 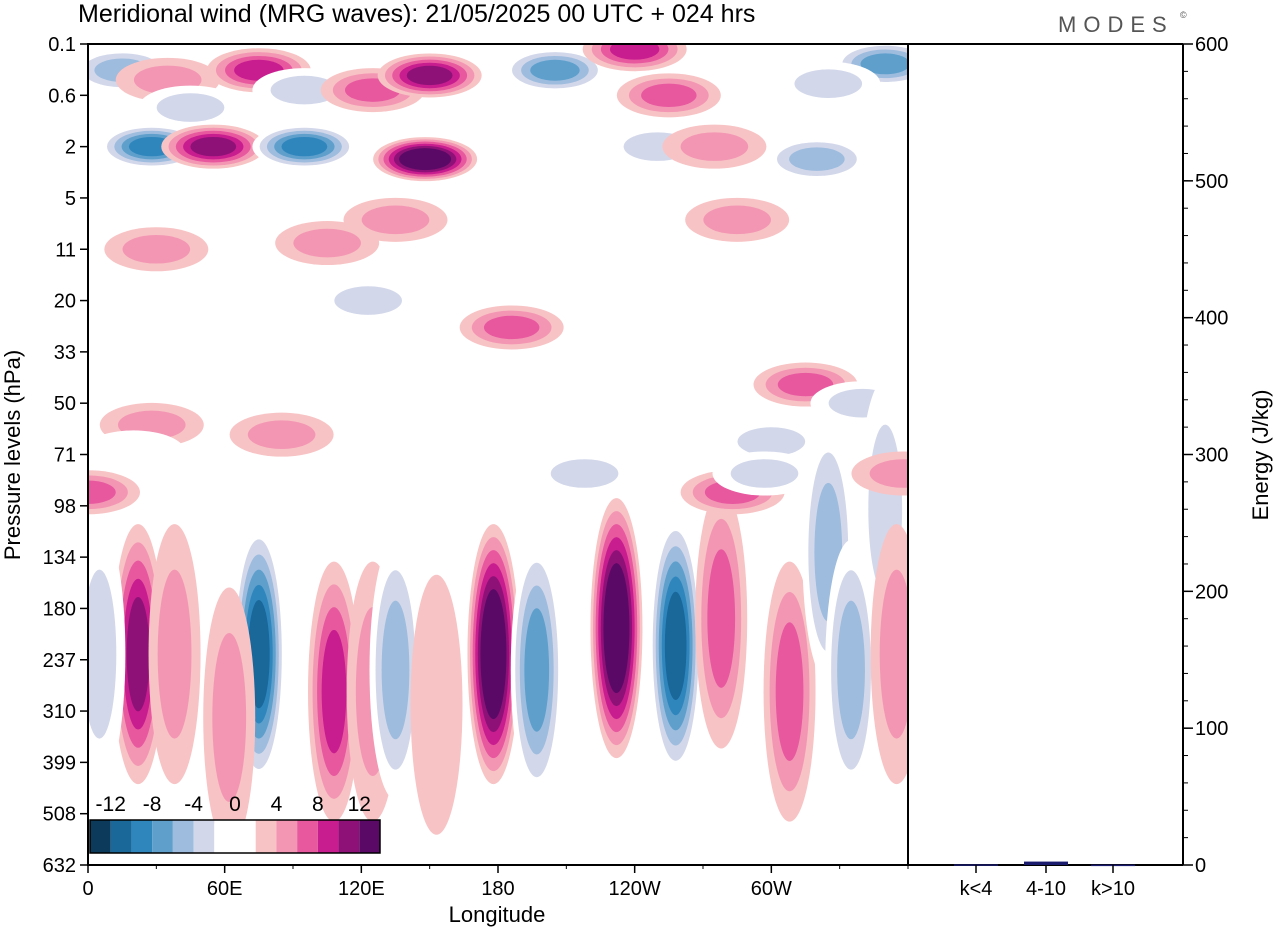 What do you see at coordinates (59, 712) in the screenshot?
I see `y-tick-label-13: 310` at bounding box center [59, 712].